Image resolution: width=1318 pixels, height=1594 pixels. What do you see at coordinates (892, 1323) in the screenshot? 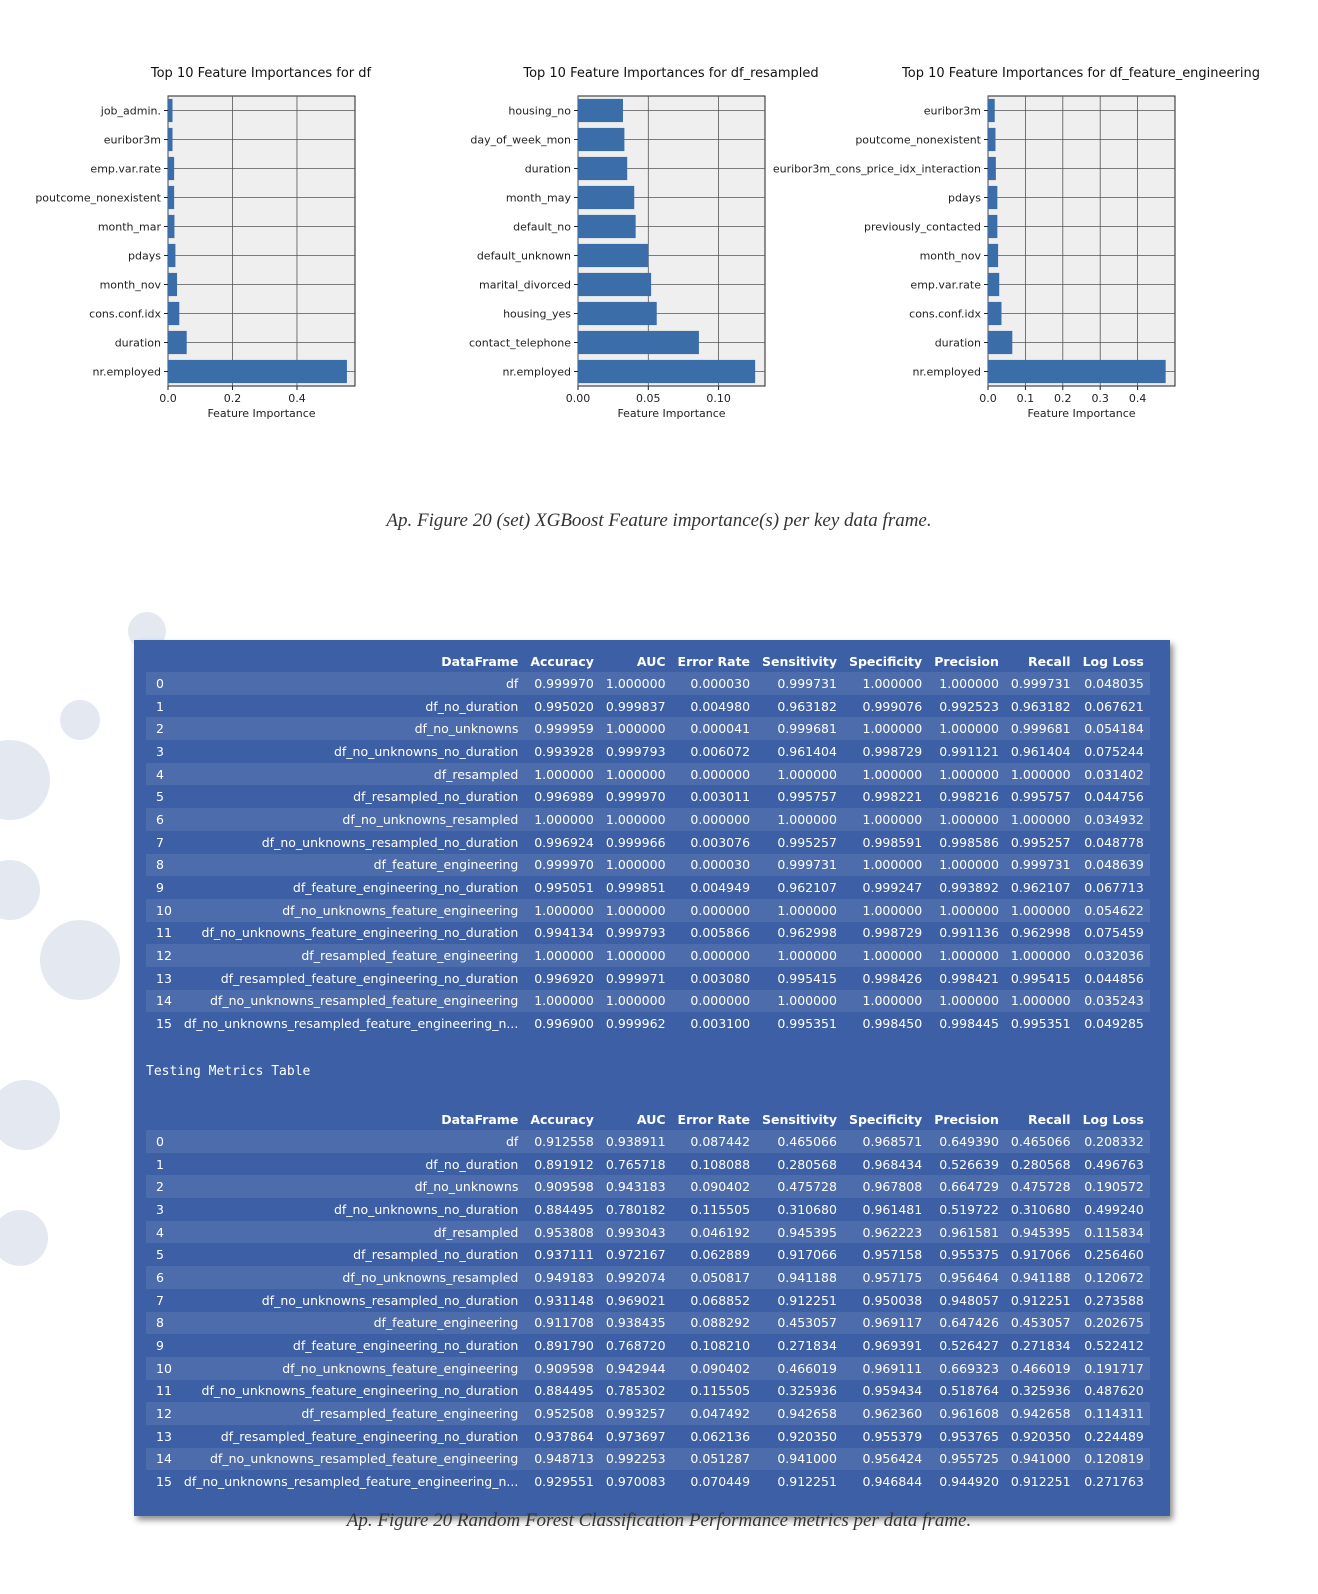
I see `metric-value: 0.969117` at bounding box center [892, 1323].